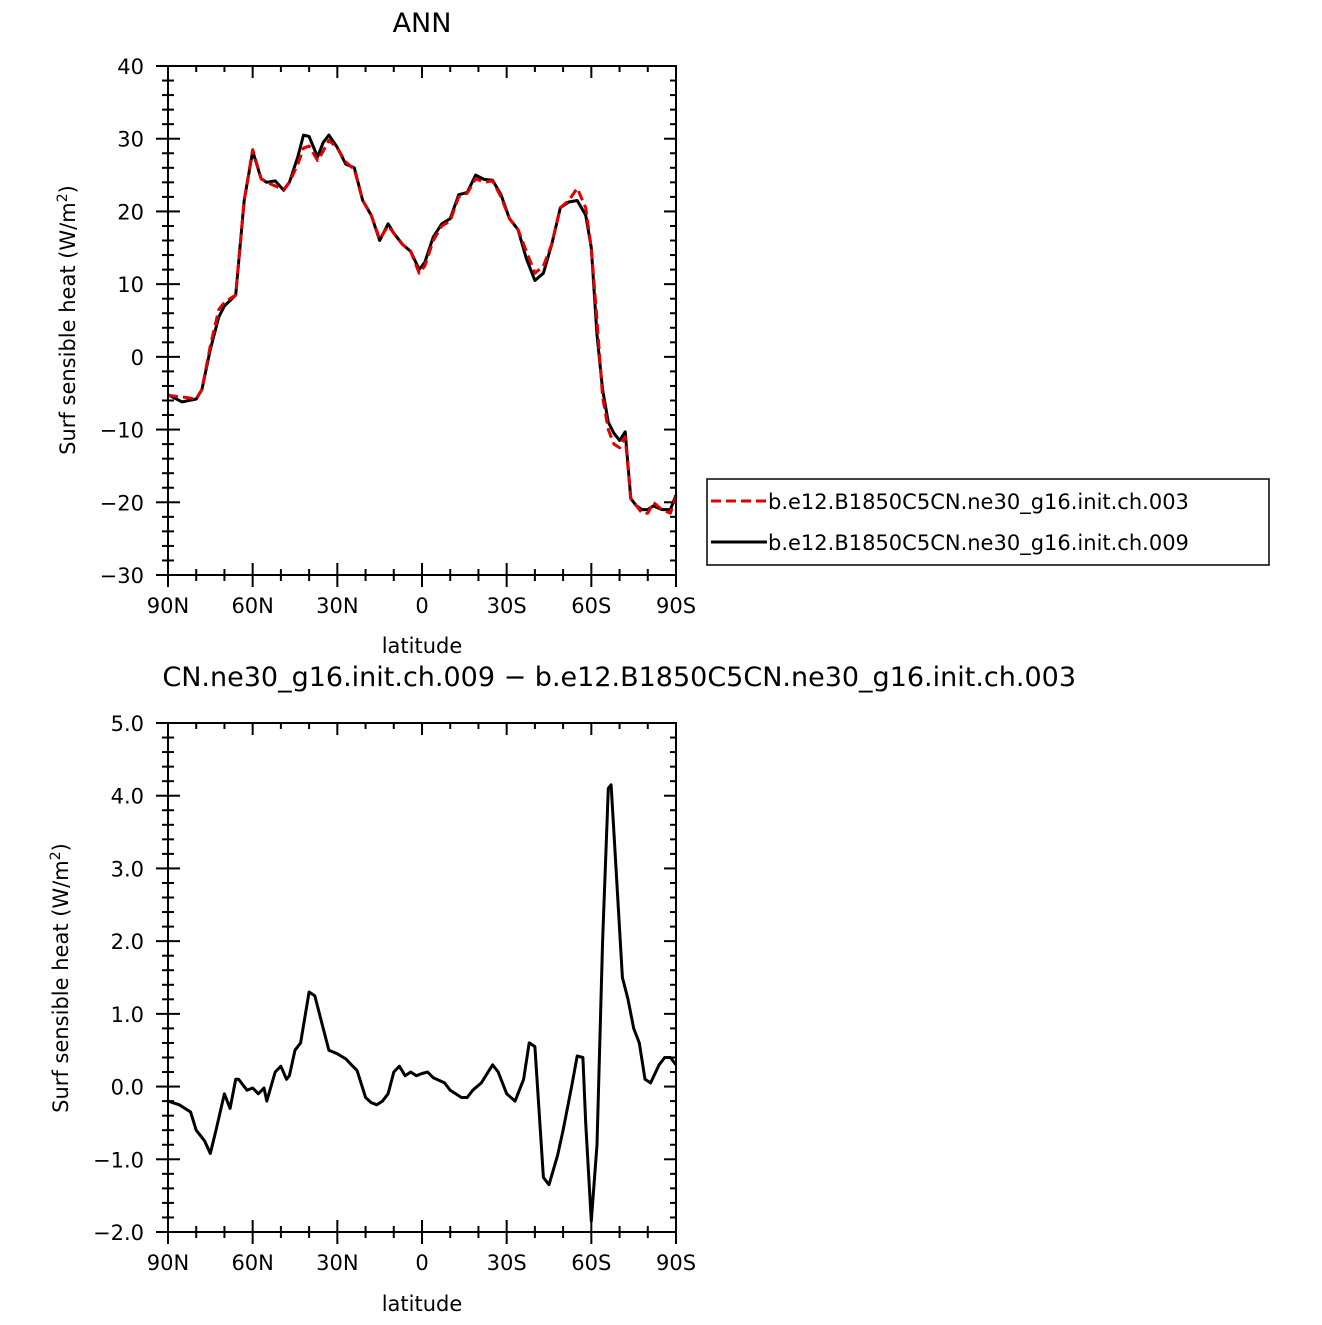 The height and width of the screenshot is (1325, 1322). I want to click on y-tick-label: 30, so click(130, 140).